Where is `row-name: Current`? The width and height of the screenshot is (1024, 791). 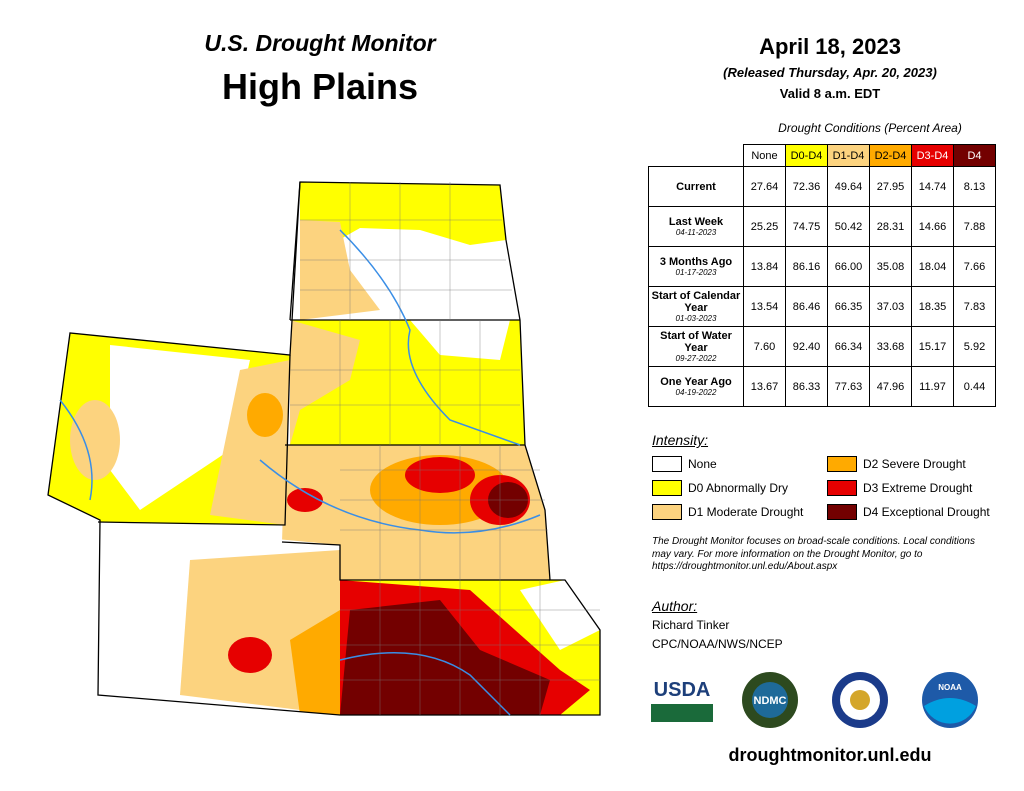 row-name: Current is located at coordinates (696, 186).